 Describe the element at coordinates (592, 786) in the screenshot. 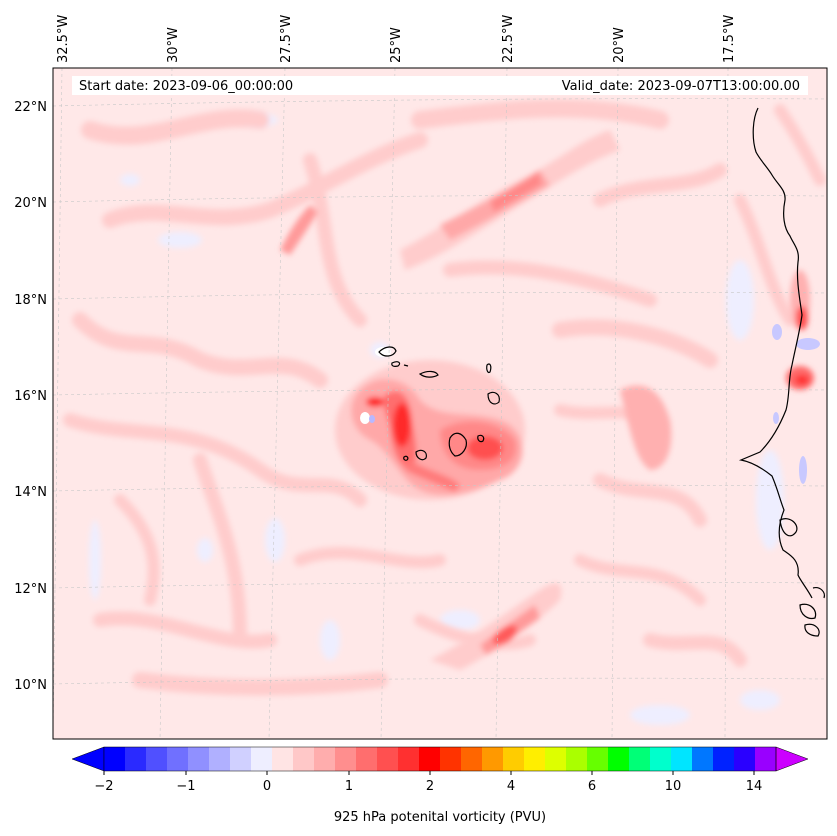

I see `colorbar-tick-label: 6` at that location.